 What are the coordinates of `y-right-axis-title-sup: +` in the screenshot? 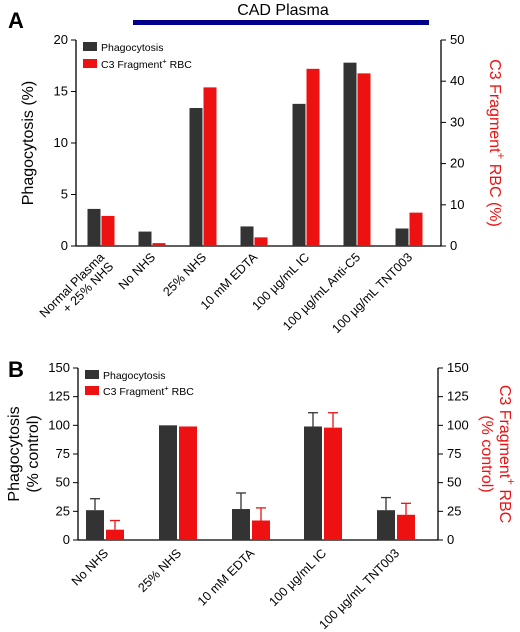 It's located at (500, 156).